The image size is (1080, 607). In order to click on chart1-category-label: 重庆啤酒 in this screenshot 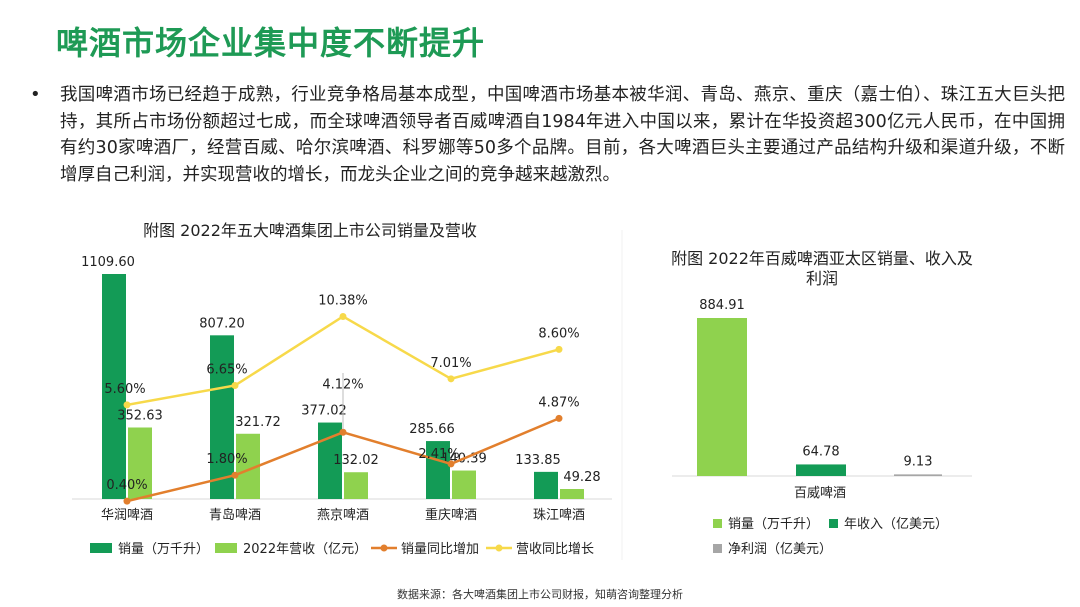, I will do `click(451, 515)`.